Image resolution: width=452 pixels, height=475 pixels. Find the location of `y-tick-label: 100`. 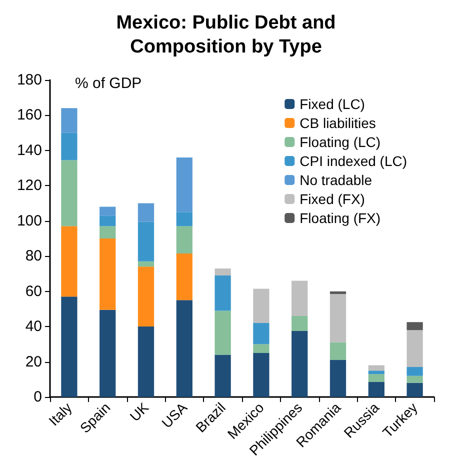

y-tick-label: 100 is located at coordinates (29, 221).